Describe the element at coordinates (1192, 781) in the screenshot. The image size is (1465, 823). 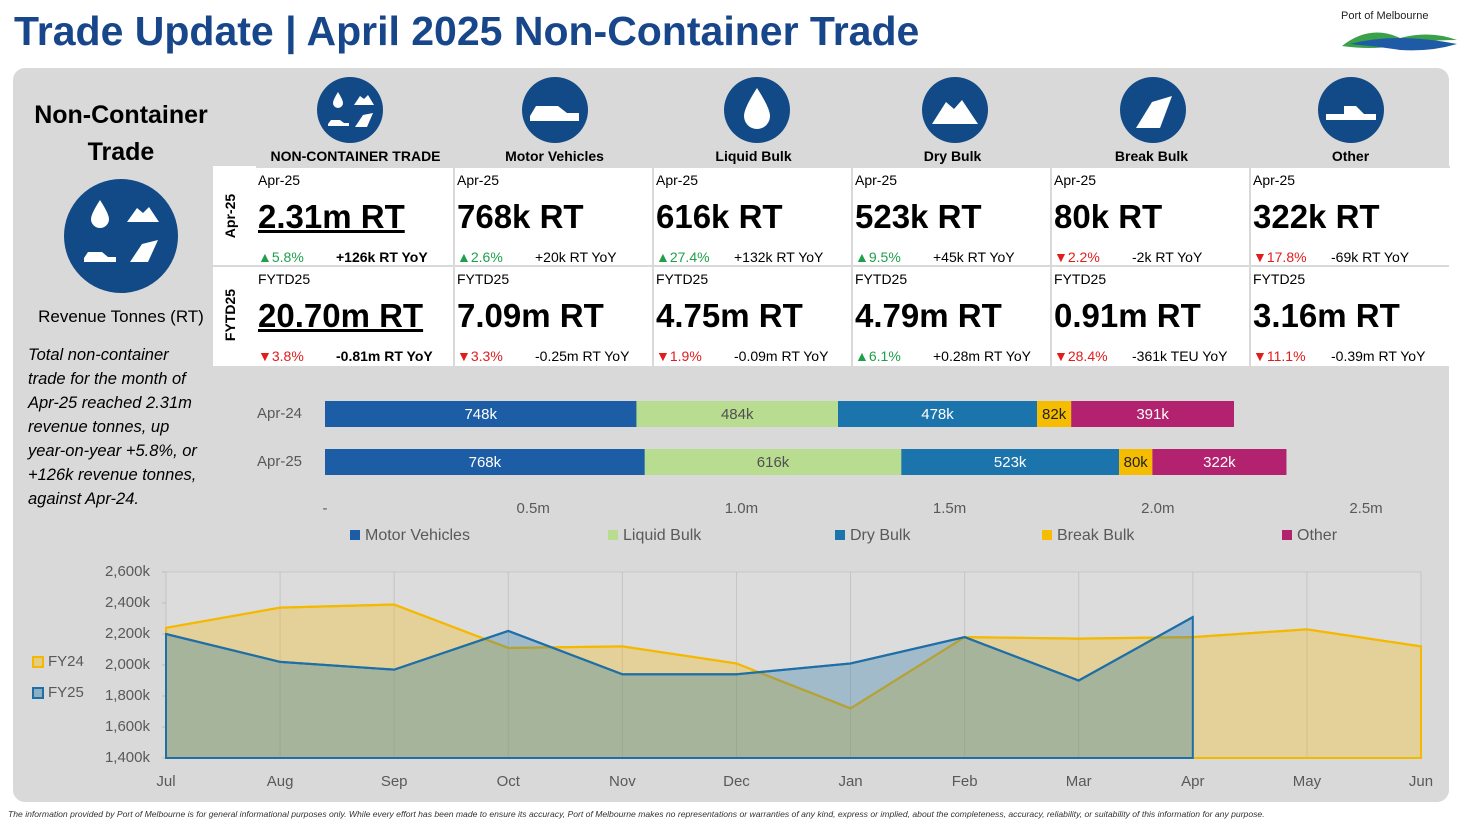
I see `x-tick-label: Apr` at that location.